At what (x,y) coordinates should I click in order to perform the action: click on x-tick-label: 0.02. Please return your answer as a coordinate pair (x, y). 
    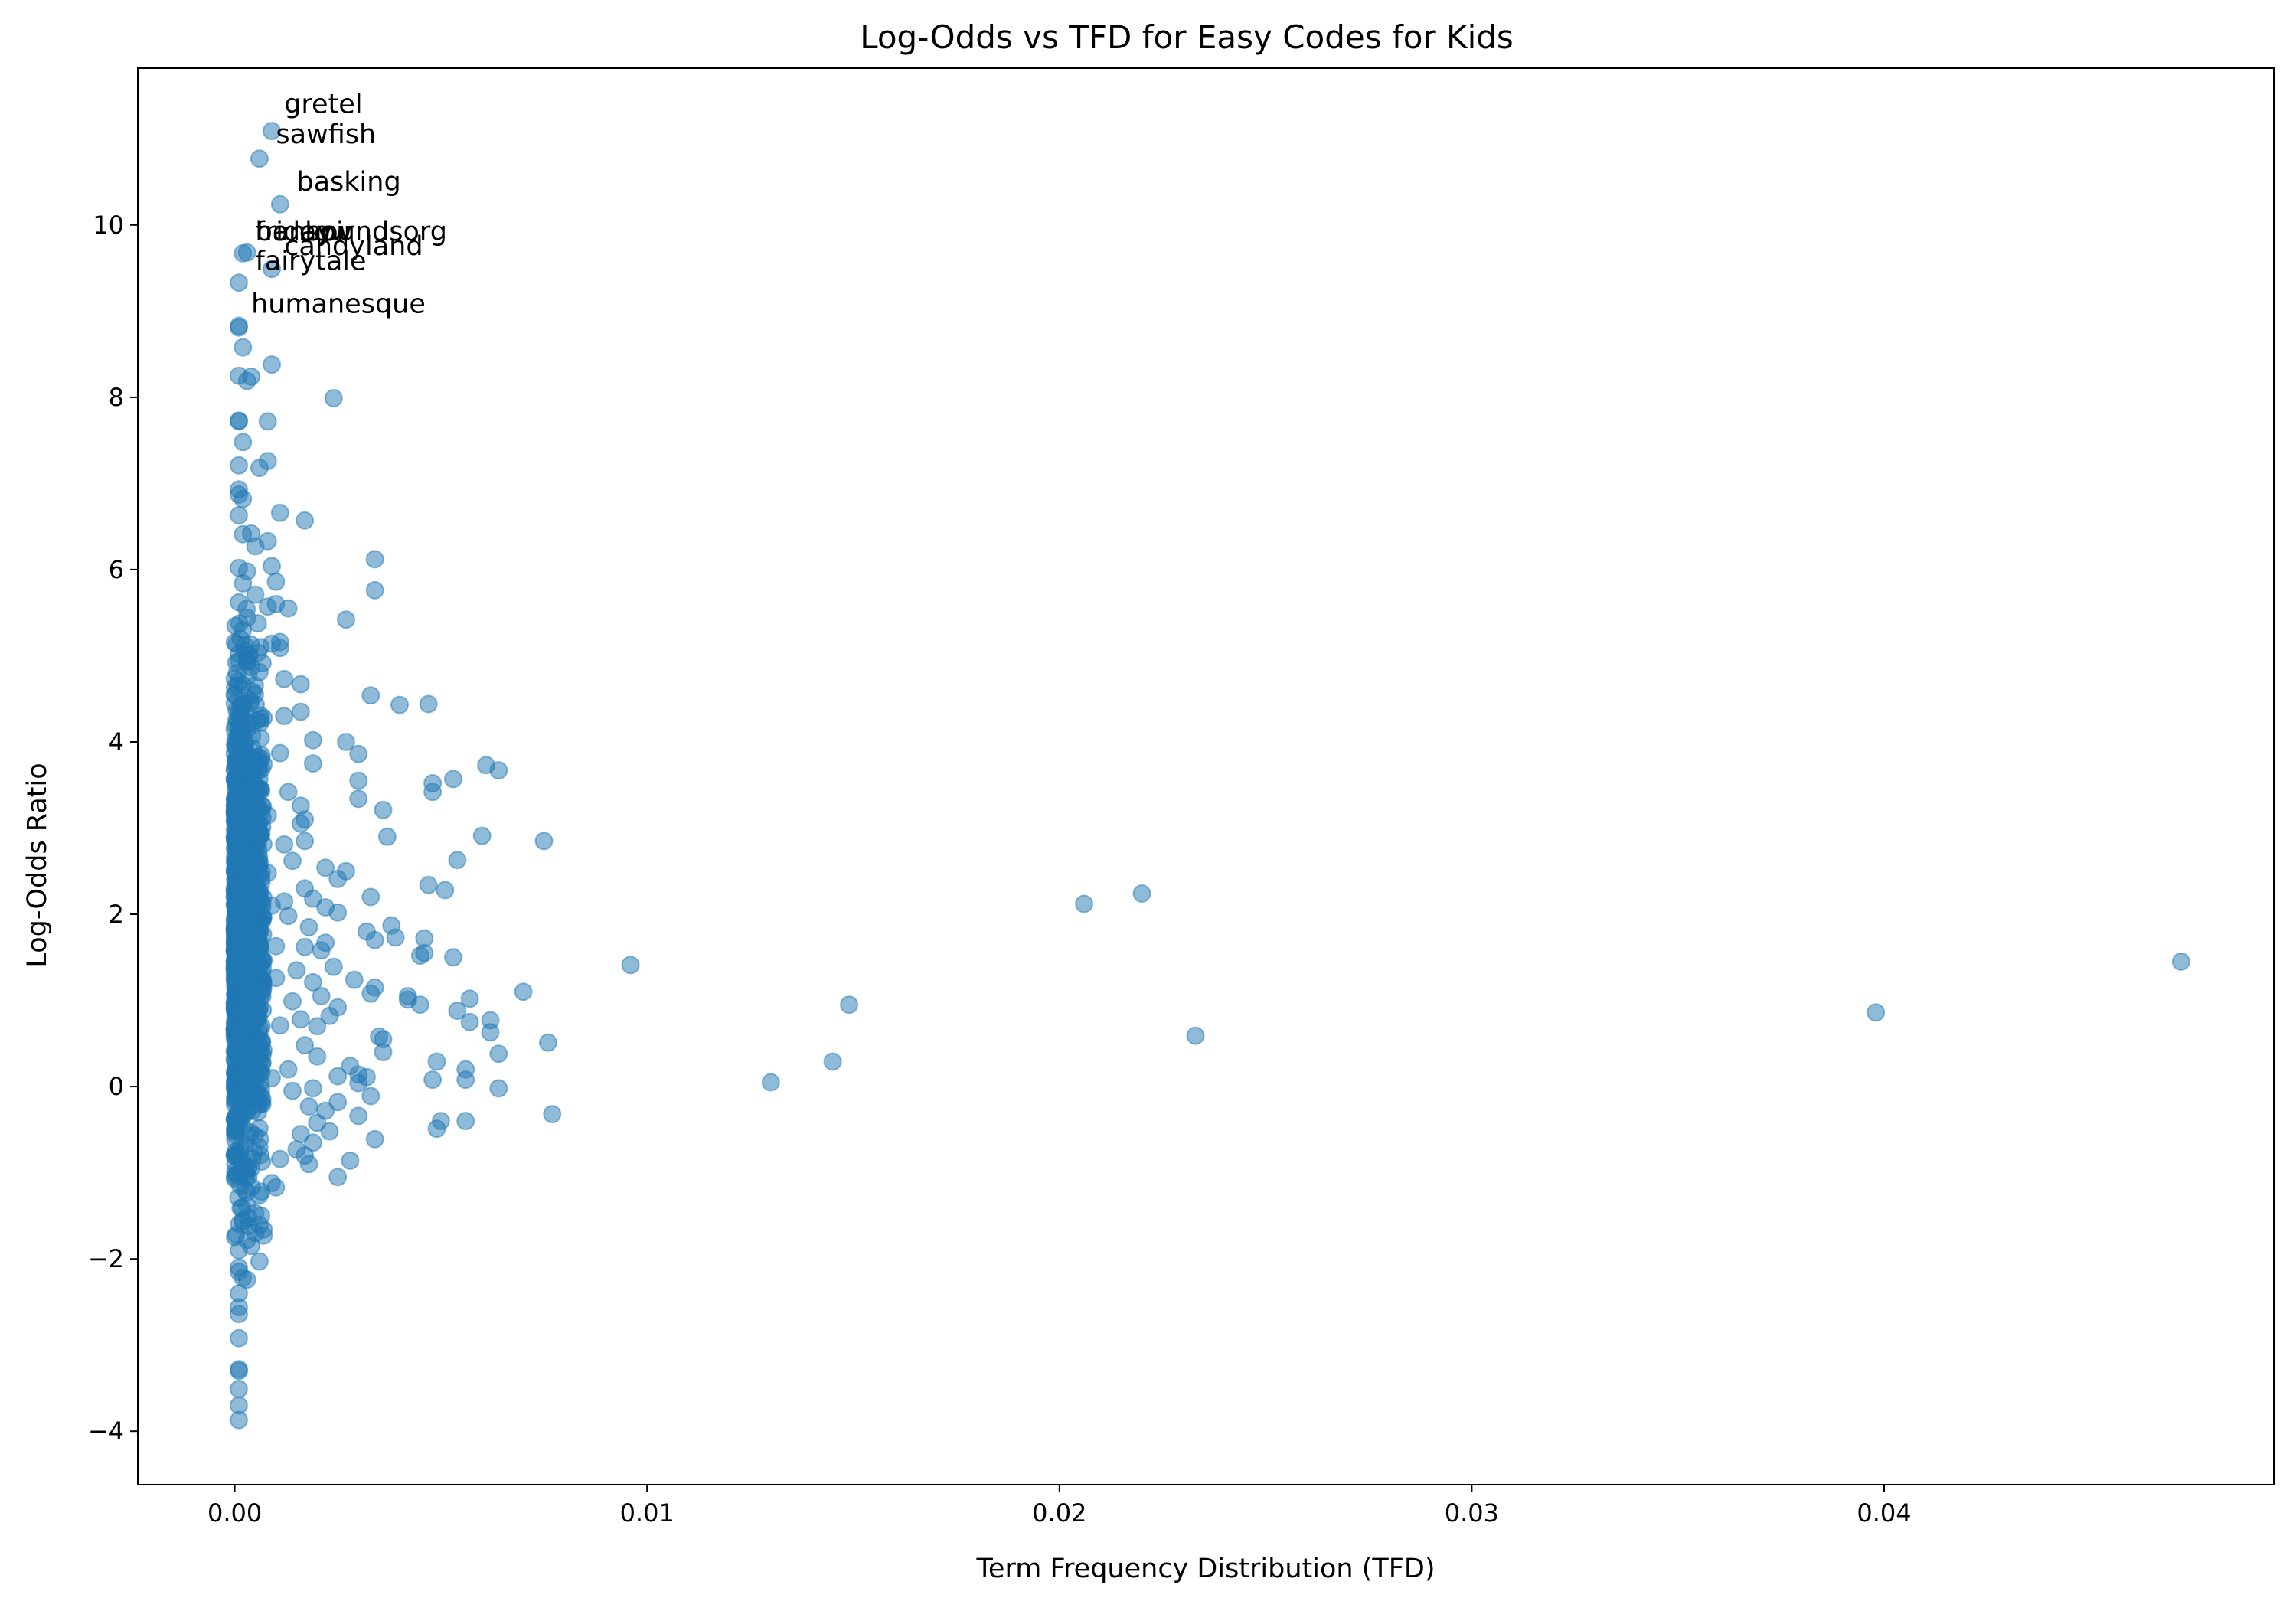
    Looking at the image, I should click on (1059, 1513).